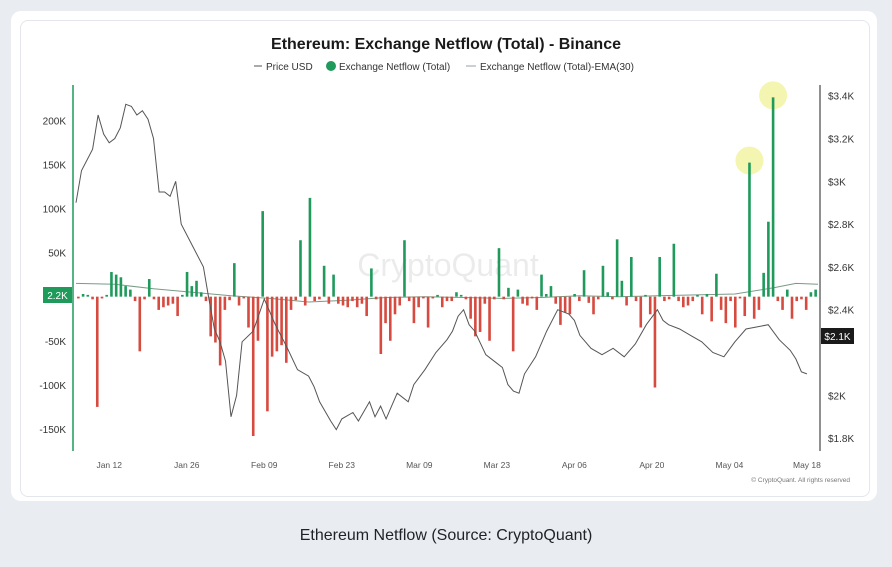 The image size is (892, 567). I want to click on highlight-markers, so click(761, 128).